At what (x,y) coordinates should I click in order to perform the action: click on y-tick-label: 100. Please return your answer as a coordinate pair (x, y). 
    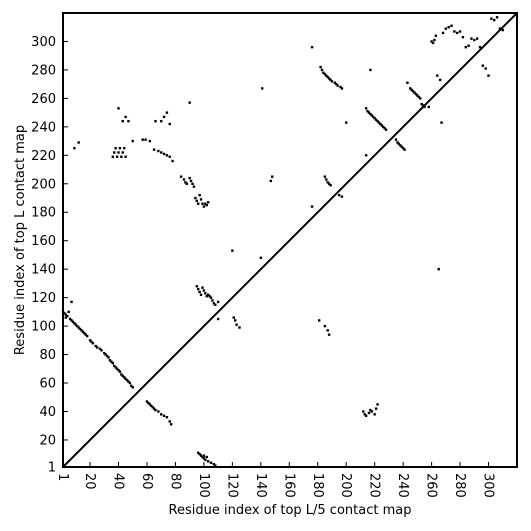
    Looking at the image, I should click on (43, 327).